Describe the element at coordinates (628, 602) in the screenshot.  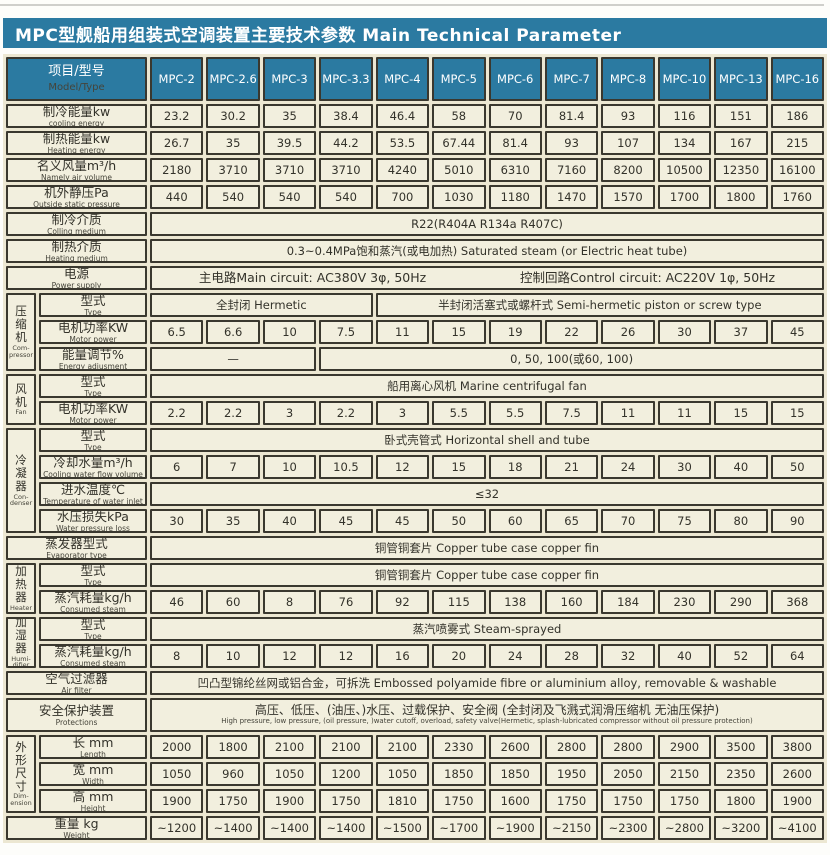
I see `value-cell: 184` at that location.